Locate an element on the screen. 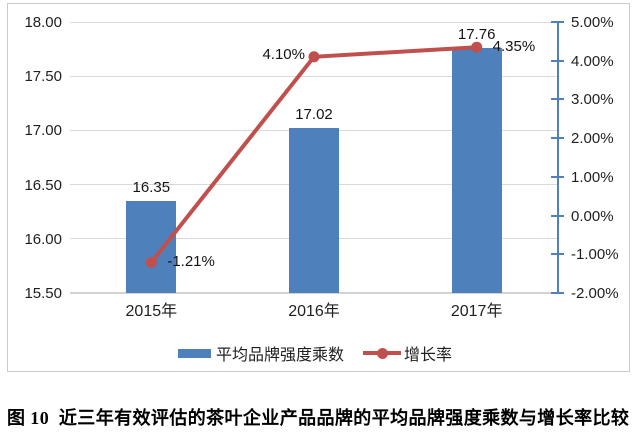  left-axis-tick-label: 17.50 is located at coordinates (43, 77).